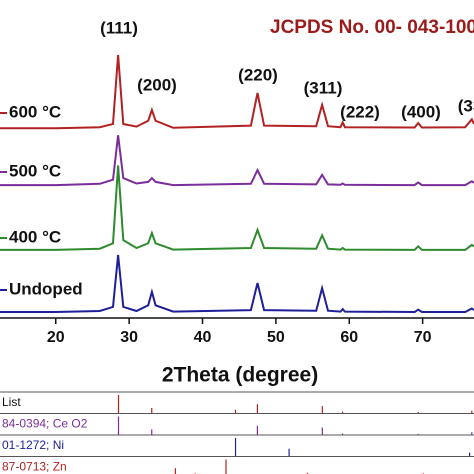 The width and height of the screenshot is (474, 474). Describe the element at coordinates (323, 87) in the screenshot. I see `peak-label: (311)` at that location.